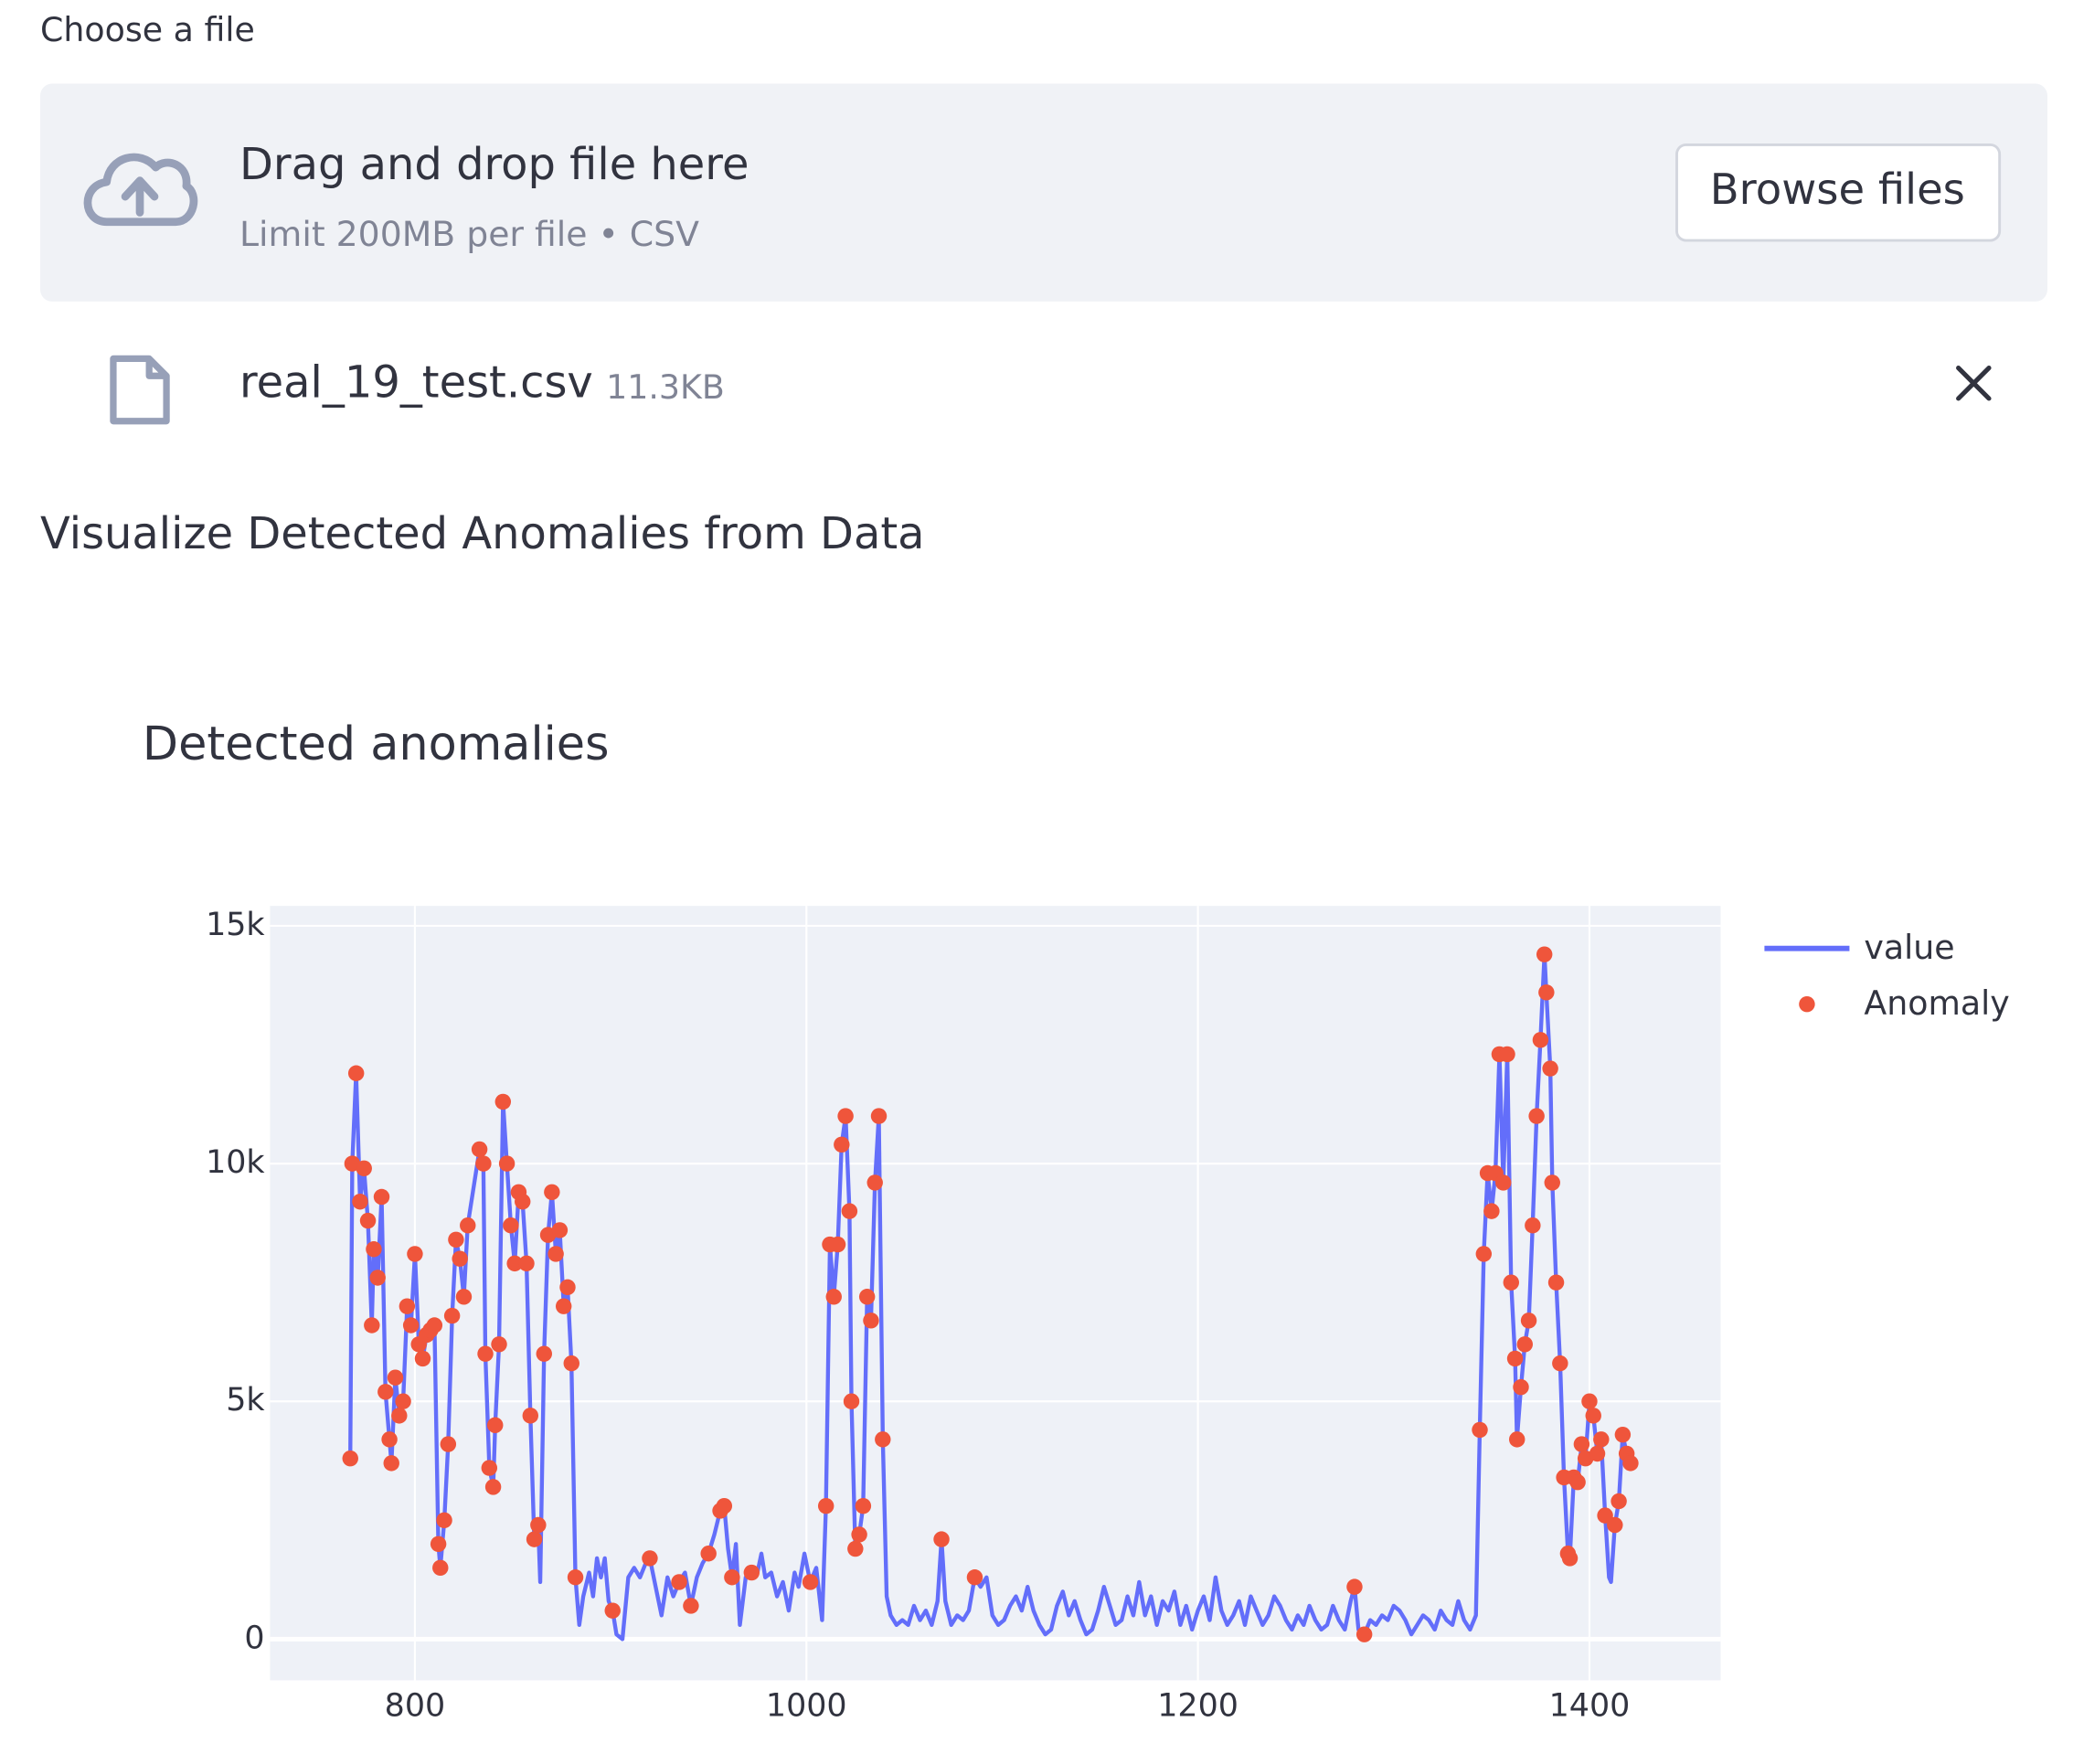 This screenshot has width=2073, height=1764. What do you see at coordinates (1807, 1004) in the screenshot?
I see `legend-symbol` at bounding box center [1807, 1004].